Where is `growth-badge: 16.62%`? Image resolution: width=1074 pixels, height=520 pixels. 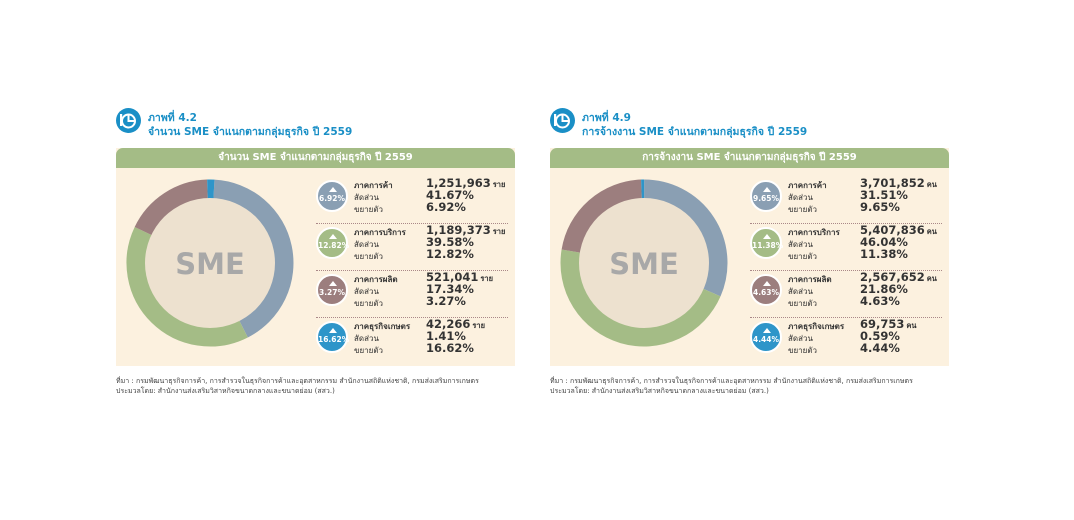 growth-badge: 16.62% is located at coordinates (333, 337).